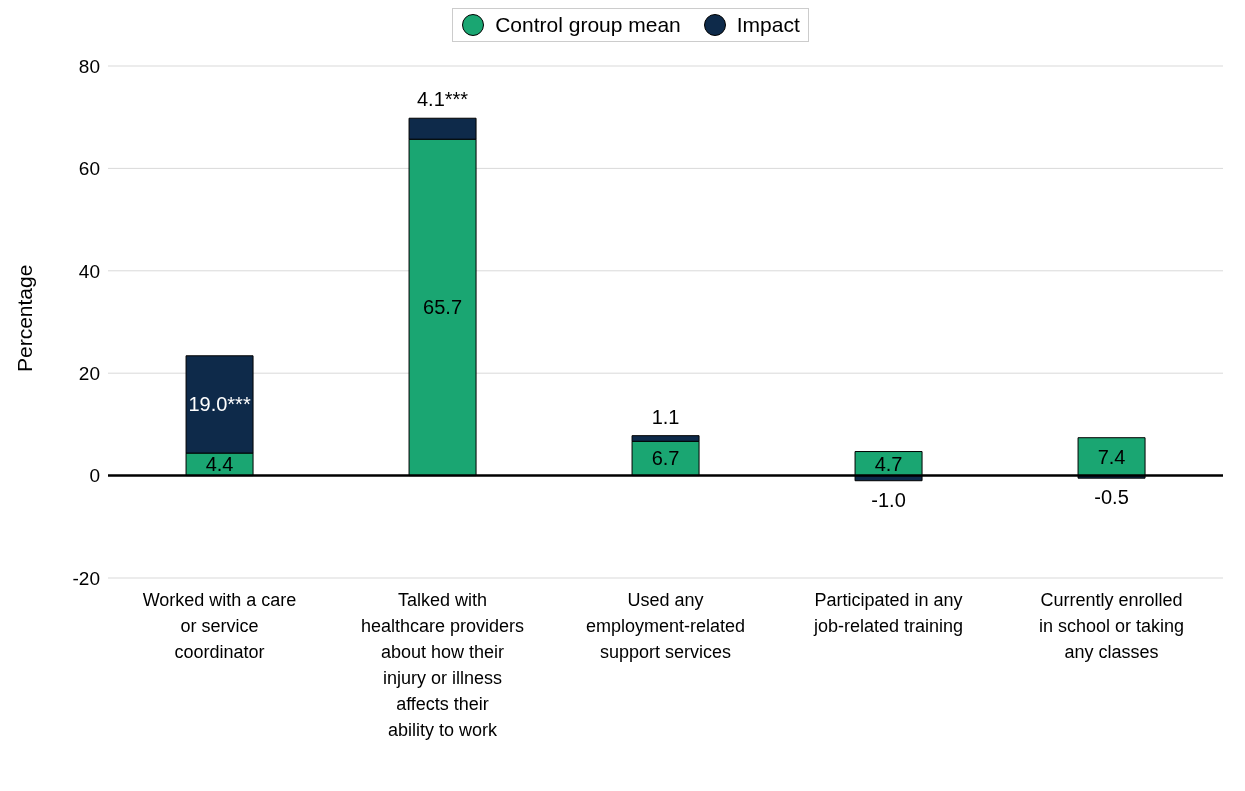 This screenshot has width=1245, height=791. I want to click on data-label: 65.7, so click(443, 307).